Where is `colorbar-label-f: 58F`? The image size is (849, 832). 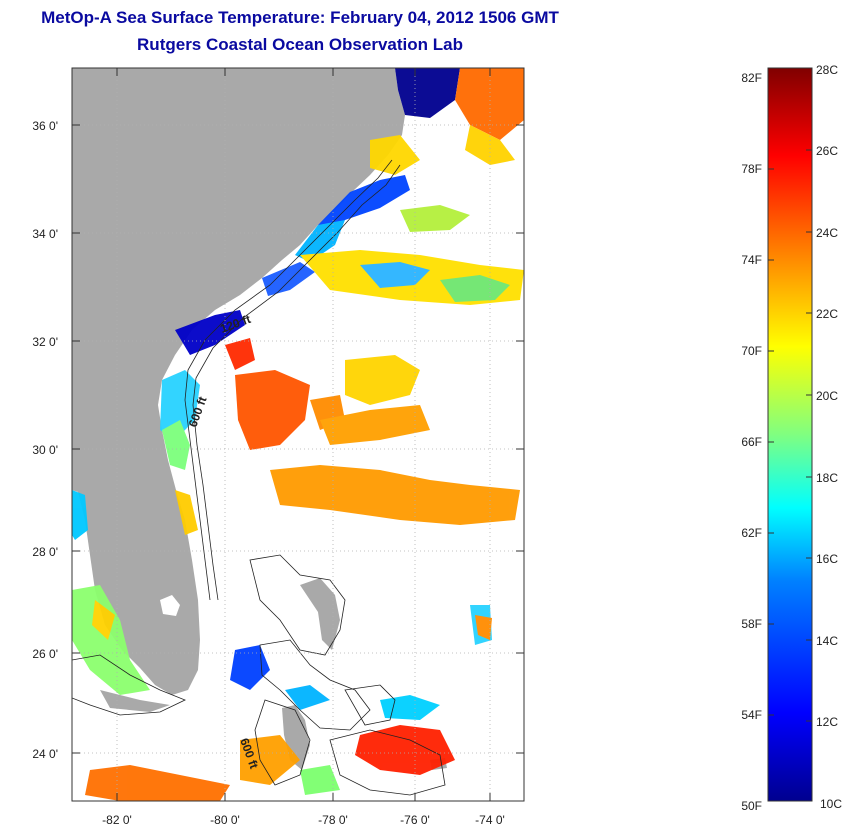 colorbar-label-f: 58F is located at coordinates (751, 624).